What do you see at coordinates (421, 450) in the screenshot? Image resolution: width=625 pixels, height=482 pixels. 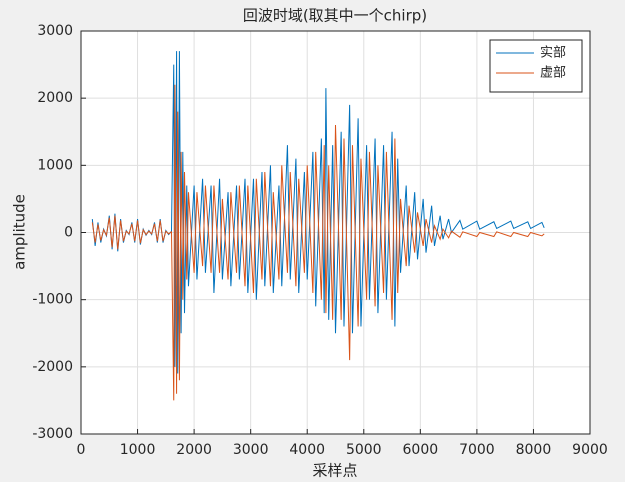 I see `x-tick-label: 6000` at bounding box center [421, 450].